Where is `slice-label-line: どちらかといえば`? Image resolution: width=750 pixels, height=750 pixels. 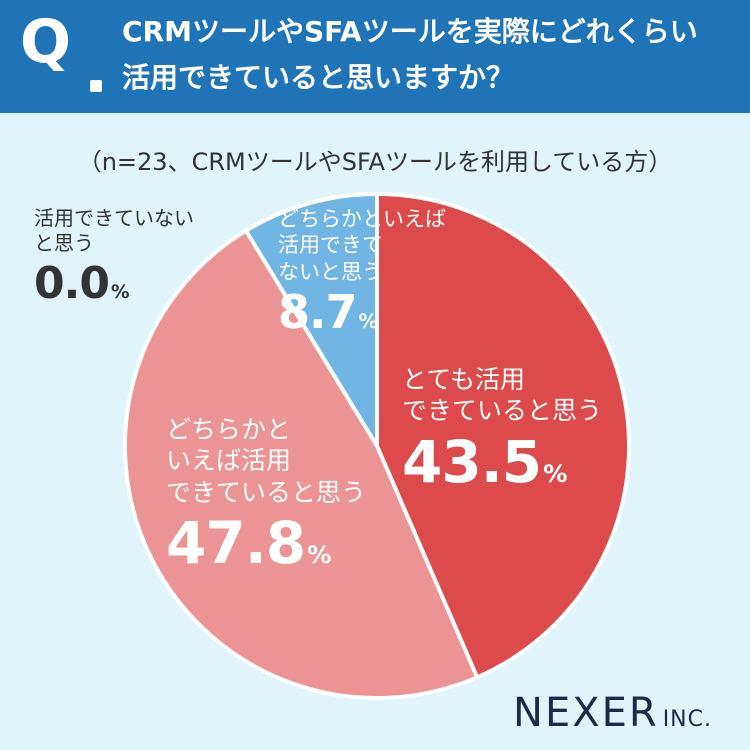
slice-label-line: どちらかといえば is located at coordinates (362, 219).